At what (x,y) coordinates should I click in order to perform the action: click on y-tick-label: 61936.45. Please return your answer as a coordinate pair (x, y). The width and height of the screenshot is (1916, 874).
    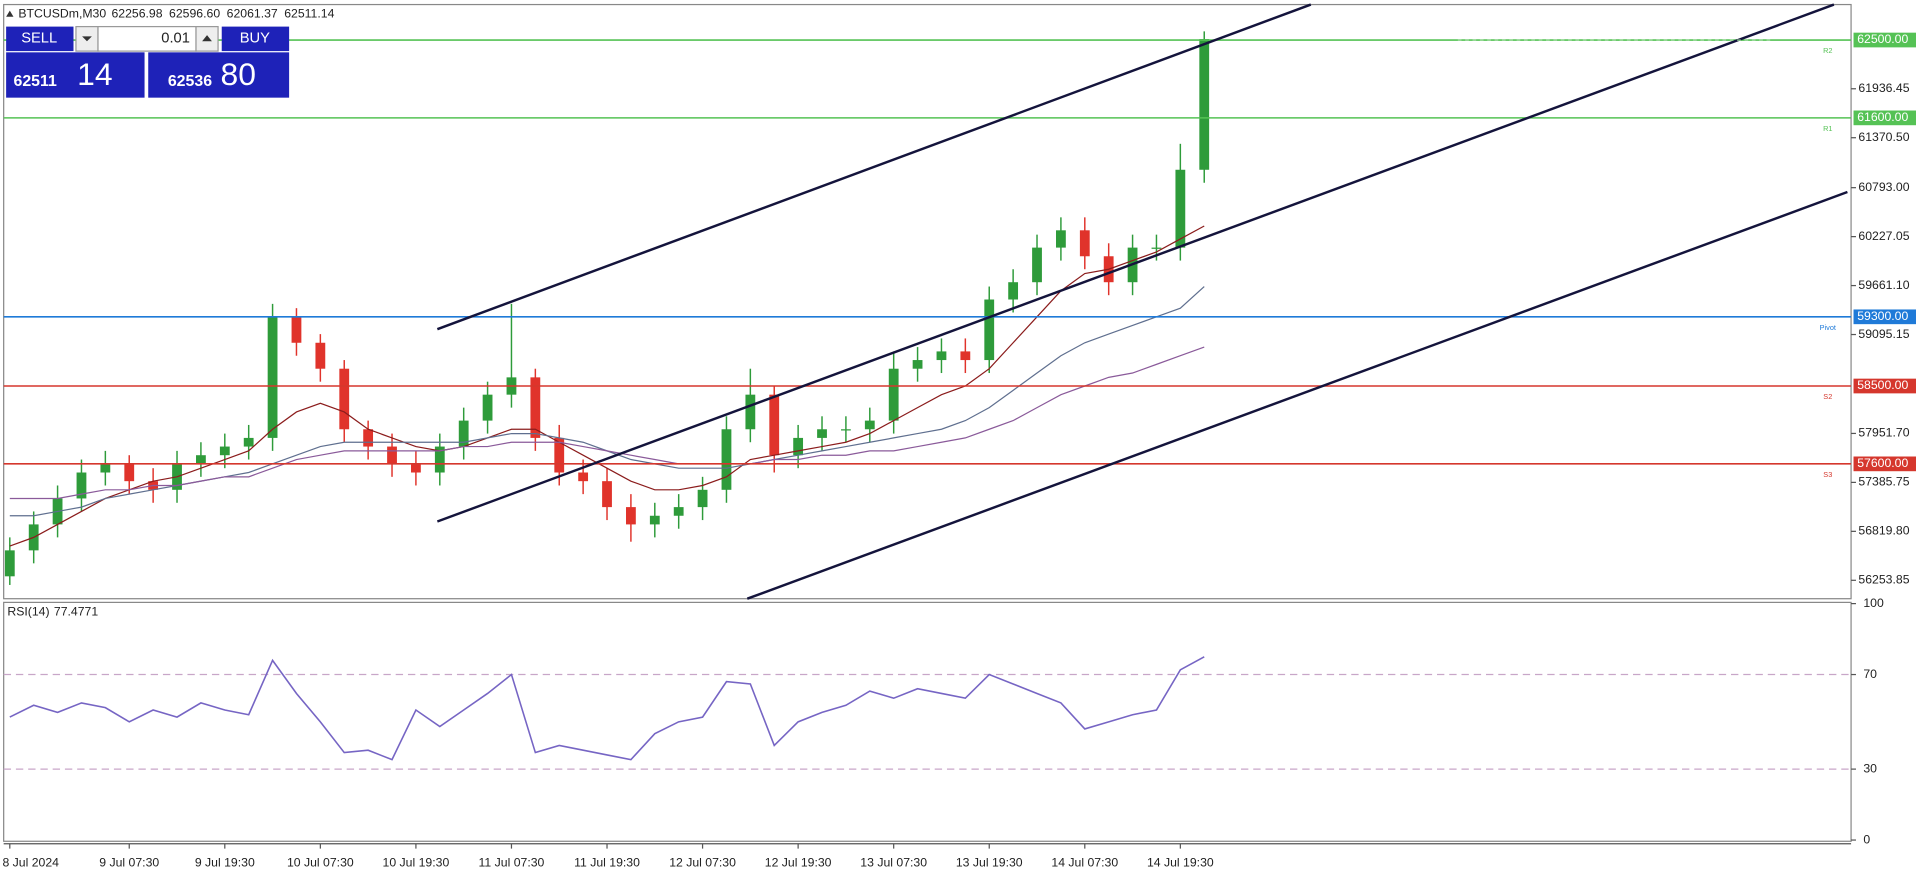
    Looking at the image, I should click on (1883, 88).